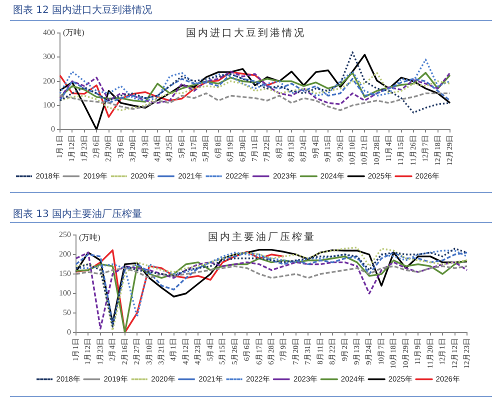  I want to click on y-tick-label: 50, so click(67, 313).